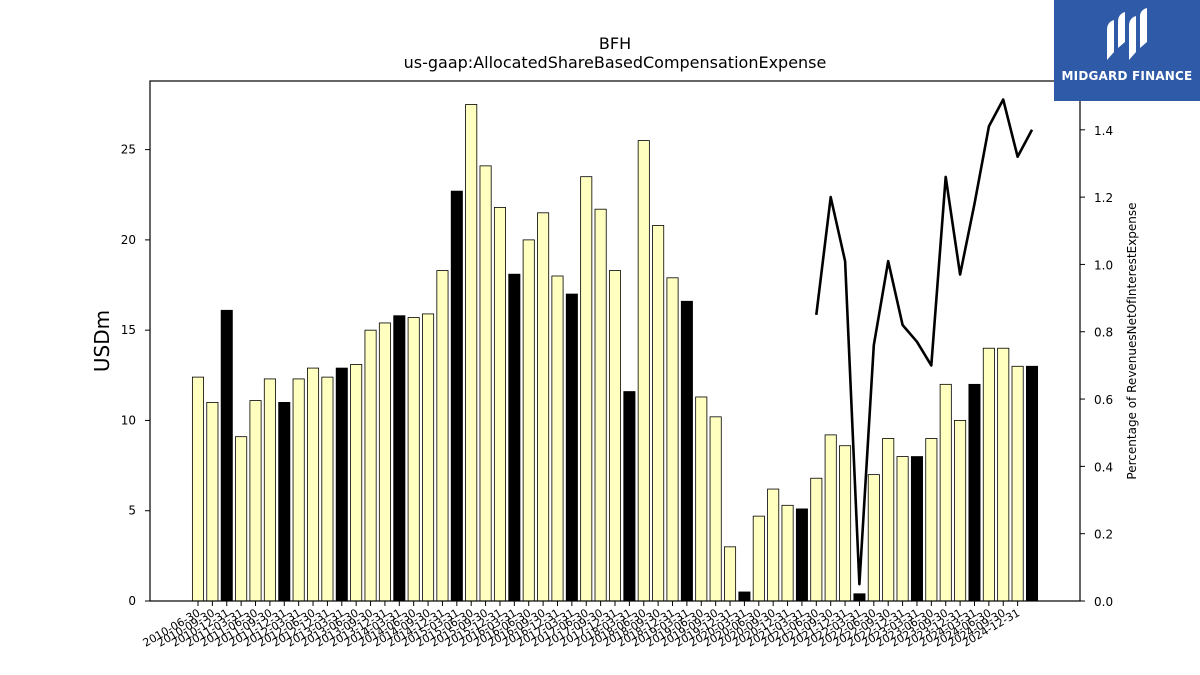 The image size is (1200, 675). What do you see at coordinates (132, 511) in the screenshot?
I see `y-tick-label: 5` at bounding box center [132, 511].